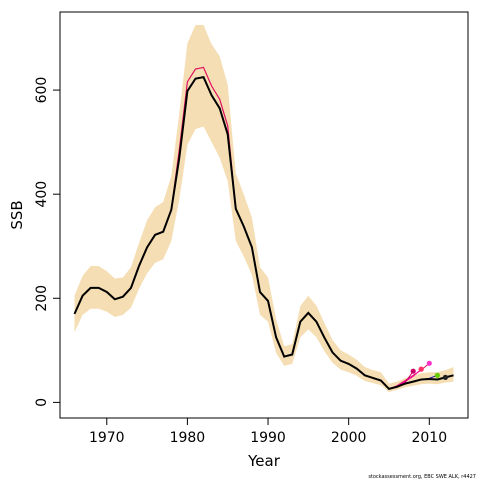 The height and width of the screenshot is (480, 480). I want to click on x-tick-label-1990: 1990, so click(268, 438).